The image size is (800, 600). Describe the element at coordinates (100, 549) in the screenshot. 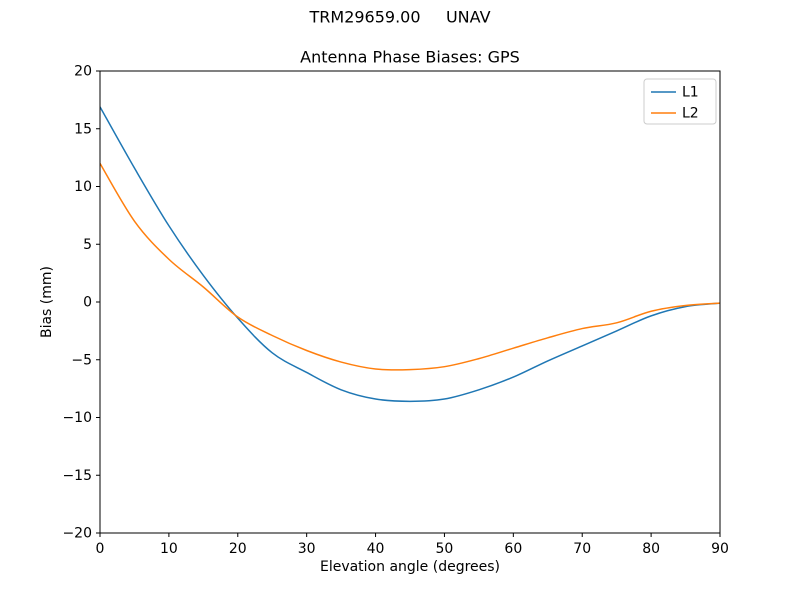

I see `x-tick-label: 0` at that location.